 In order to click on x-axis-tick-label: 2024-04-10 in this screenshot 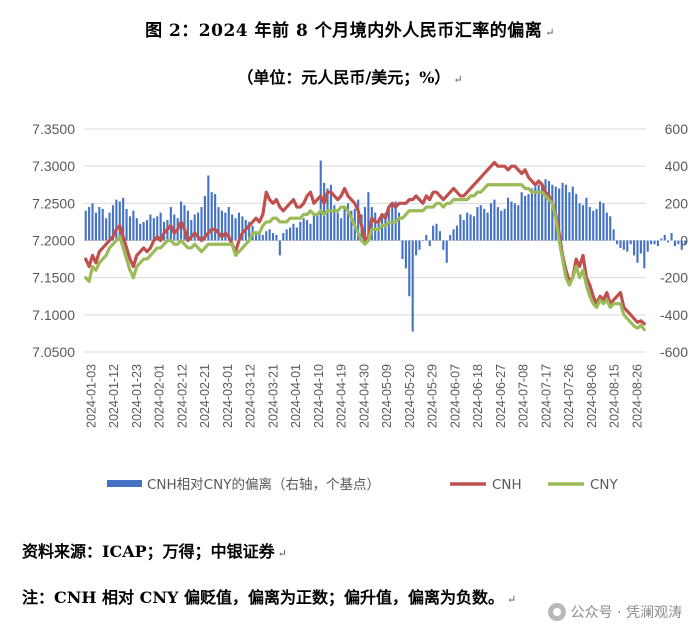, I will do `click(319, 396)`.